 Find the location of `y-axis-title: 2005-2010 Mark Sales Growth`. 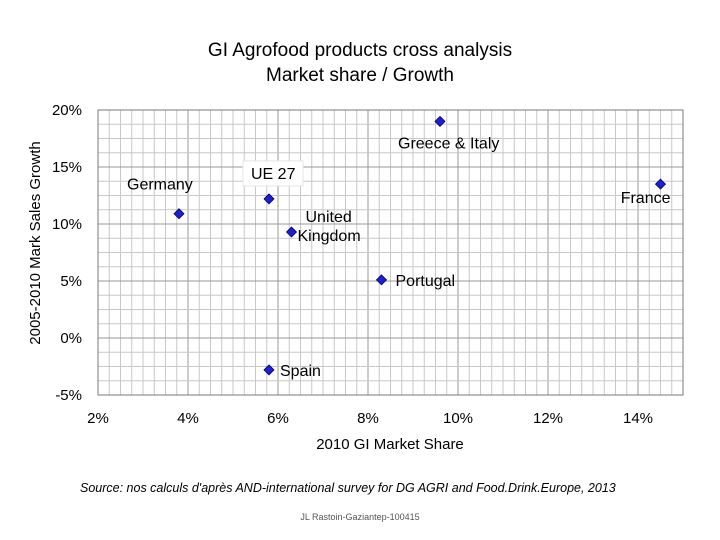

y-axis-title: 2005-2010 Mark Sales Growth is located at coordinates (35, 242).